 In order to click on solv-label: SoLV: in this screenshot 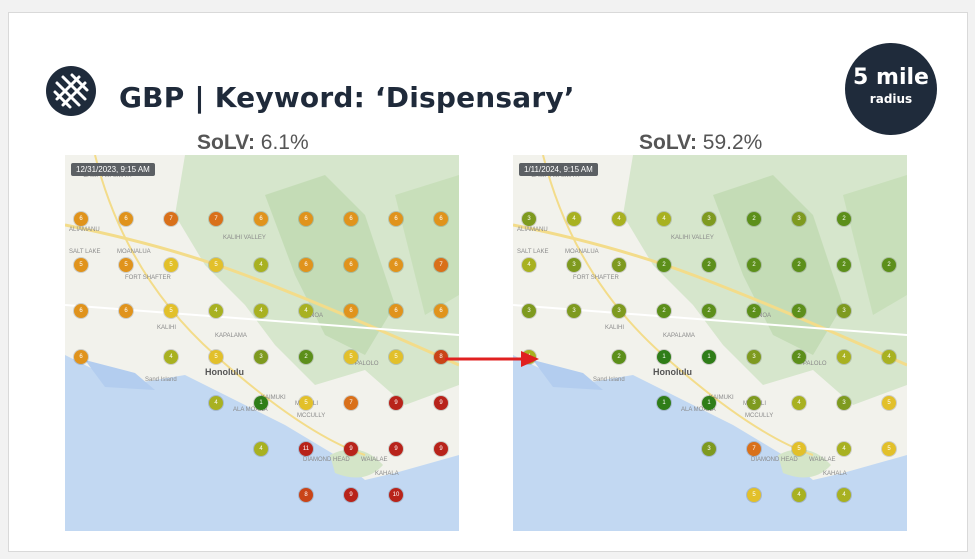, I will do `click(668, 142)`.